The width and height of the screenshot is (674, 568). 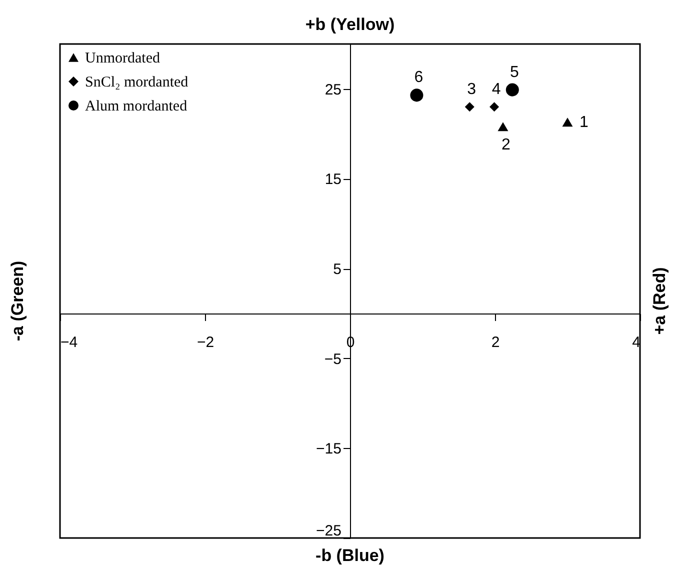 What do you see at coordinates (329, 449) in the screenshot?
I see `y-tick-label: −15` at bounding box center [329, 449].